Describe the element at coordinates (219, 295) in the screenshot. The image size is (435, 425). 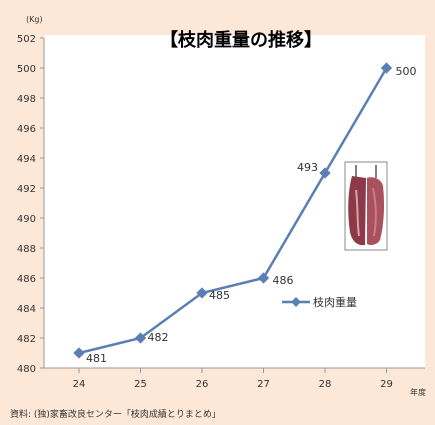
I see `data-label: 485` at that location.